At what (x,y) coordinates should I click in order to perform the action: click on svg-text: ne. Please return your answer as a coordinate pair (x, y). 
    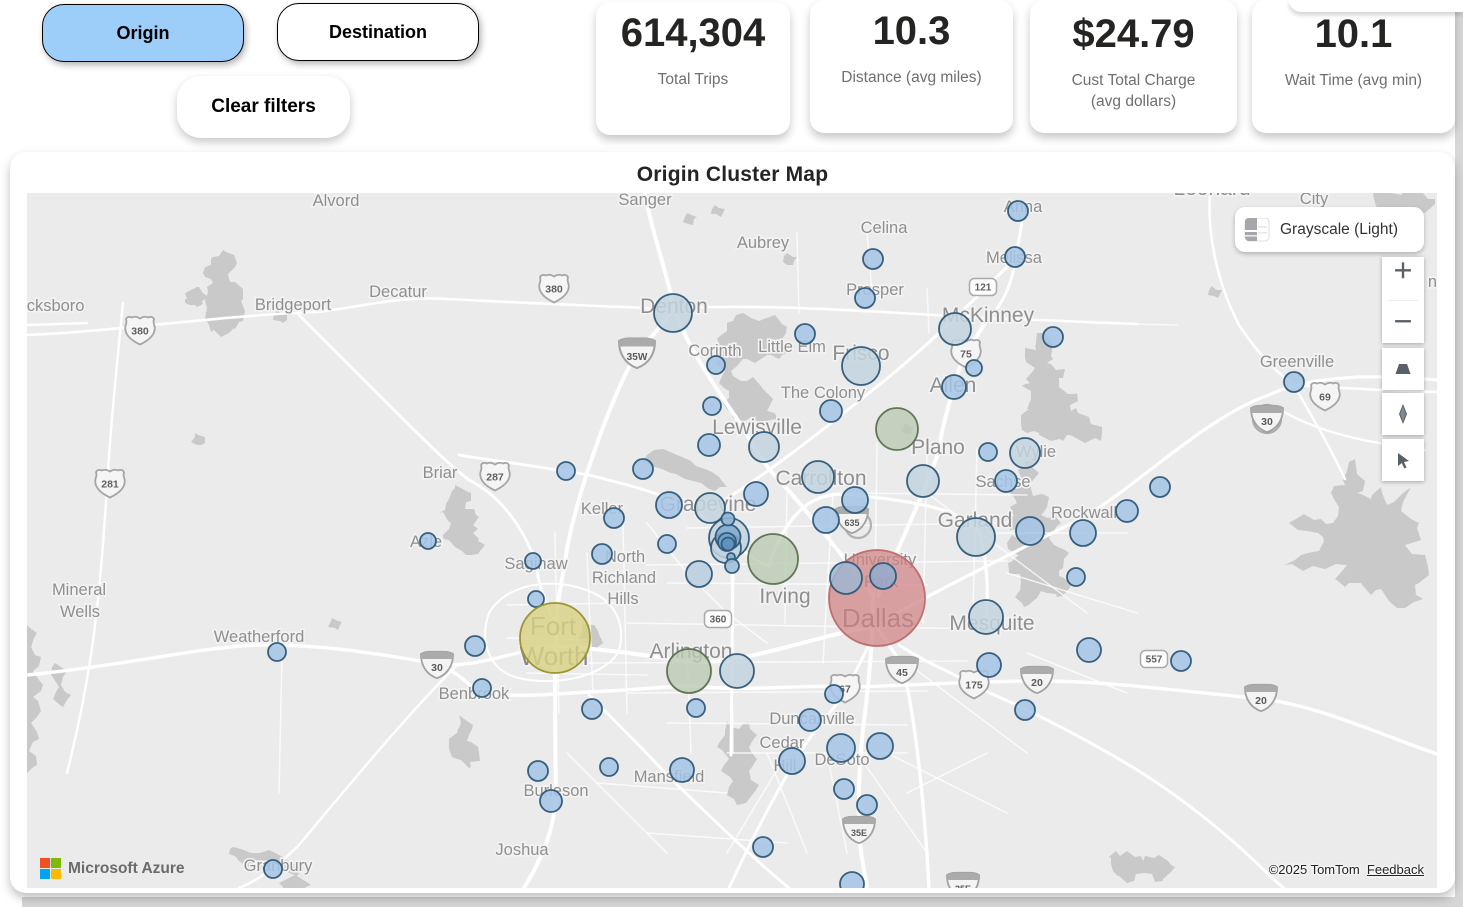
    Looking at the image, I should click on (1432, 282).